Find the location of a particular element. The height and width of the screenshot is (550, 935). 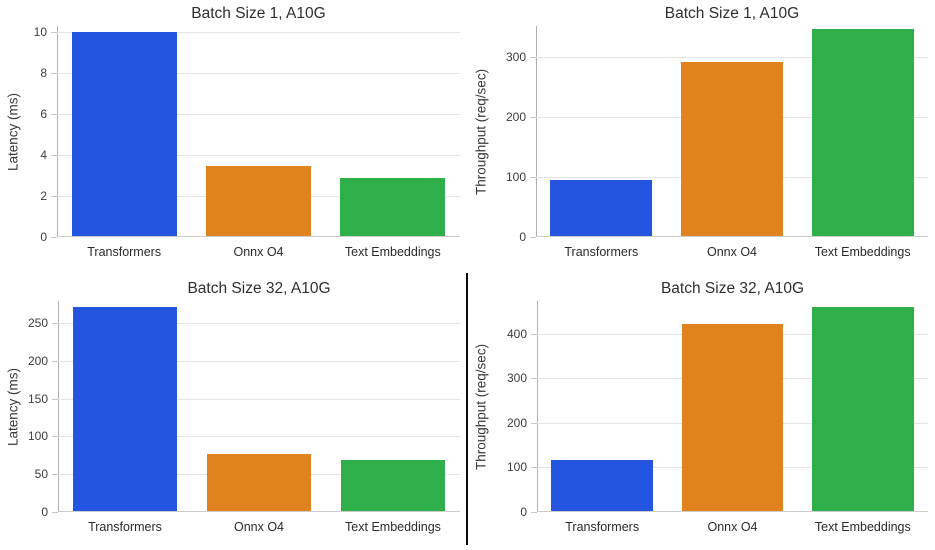

y-tick-label: 6 is located at coordinates (43, 114).